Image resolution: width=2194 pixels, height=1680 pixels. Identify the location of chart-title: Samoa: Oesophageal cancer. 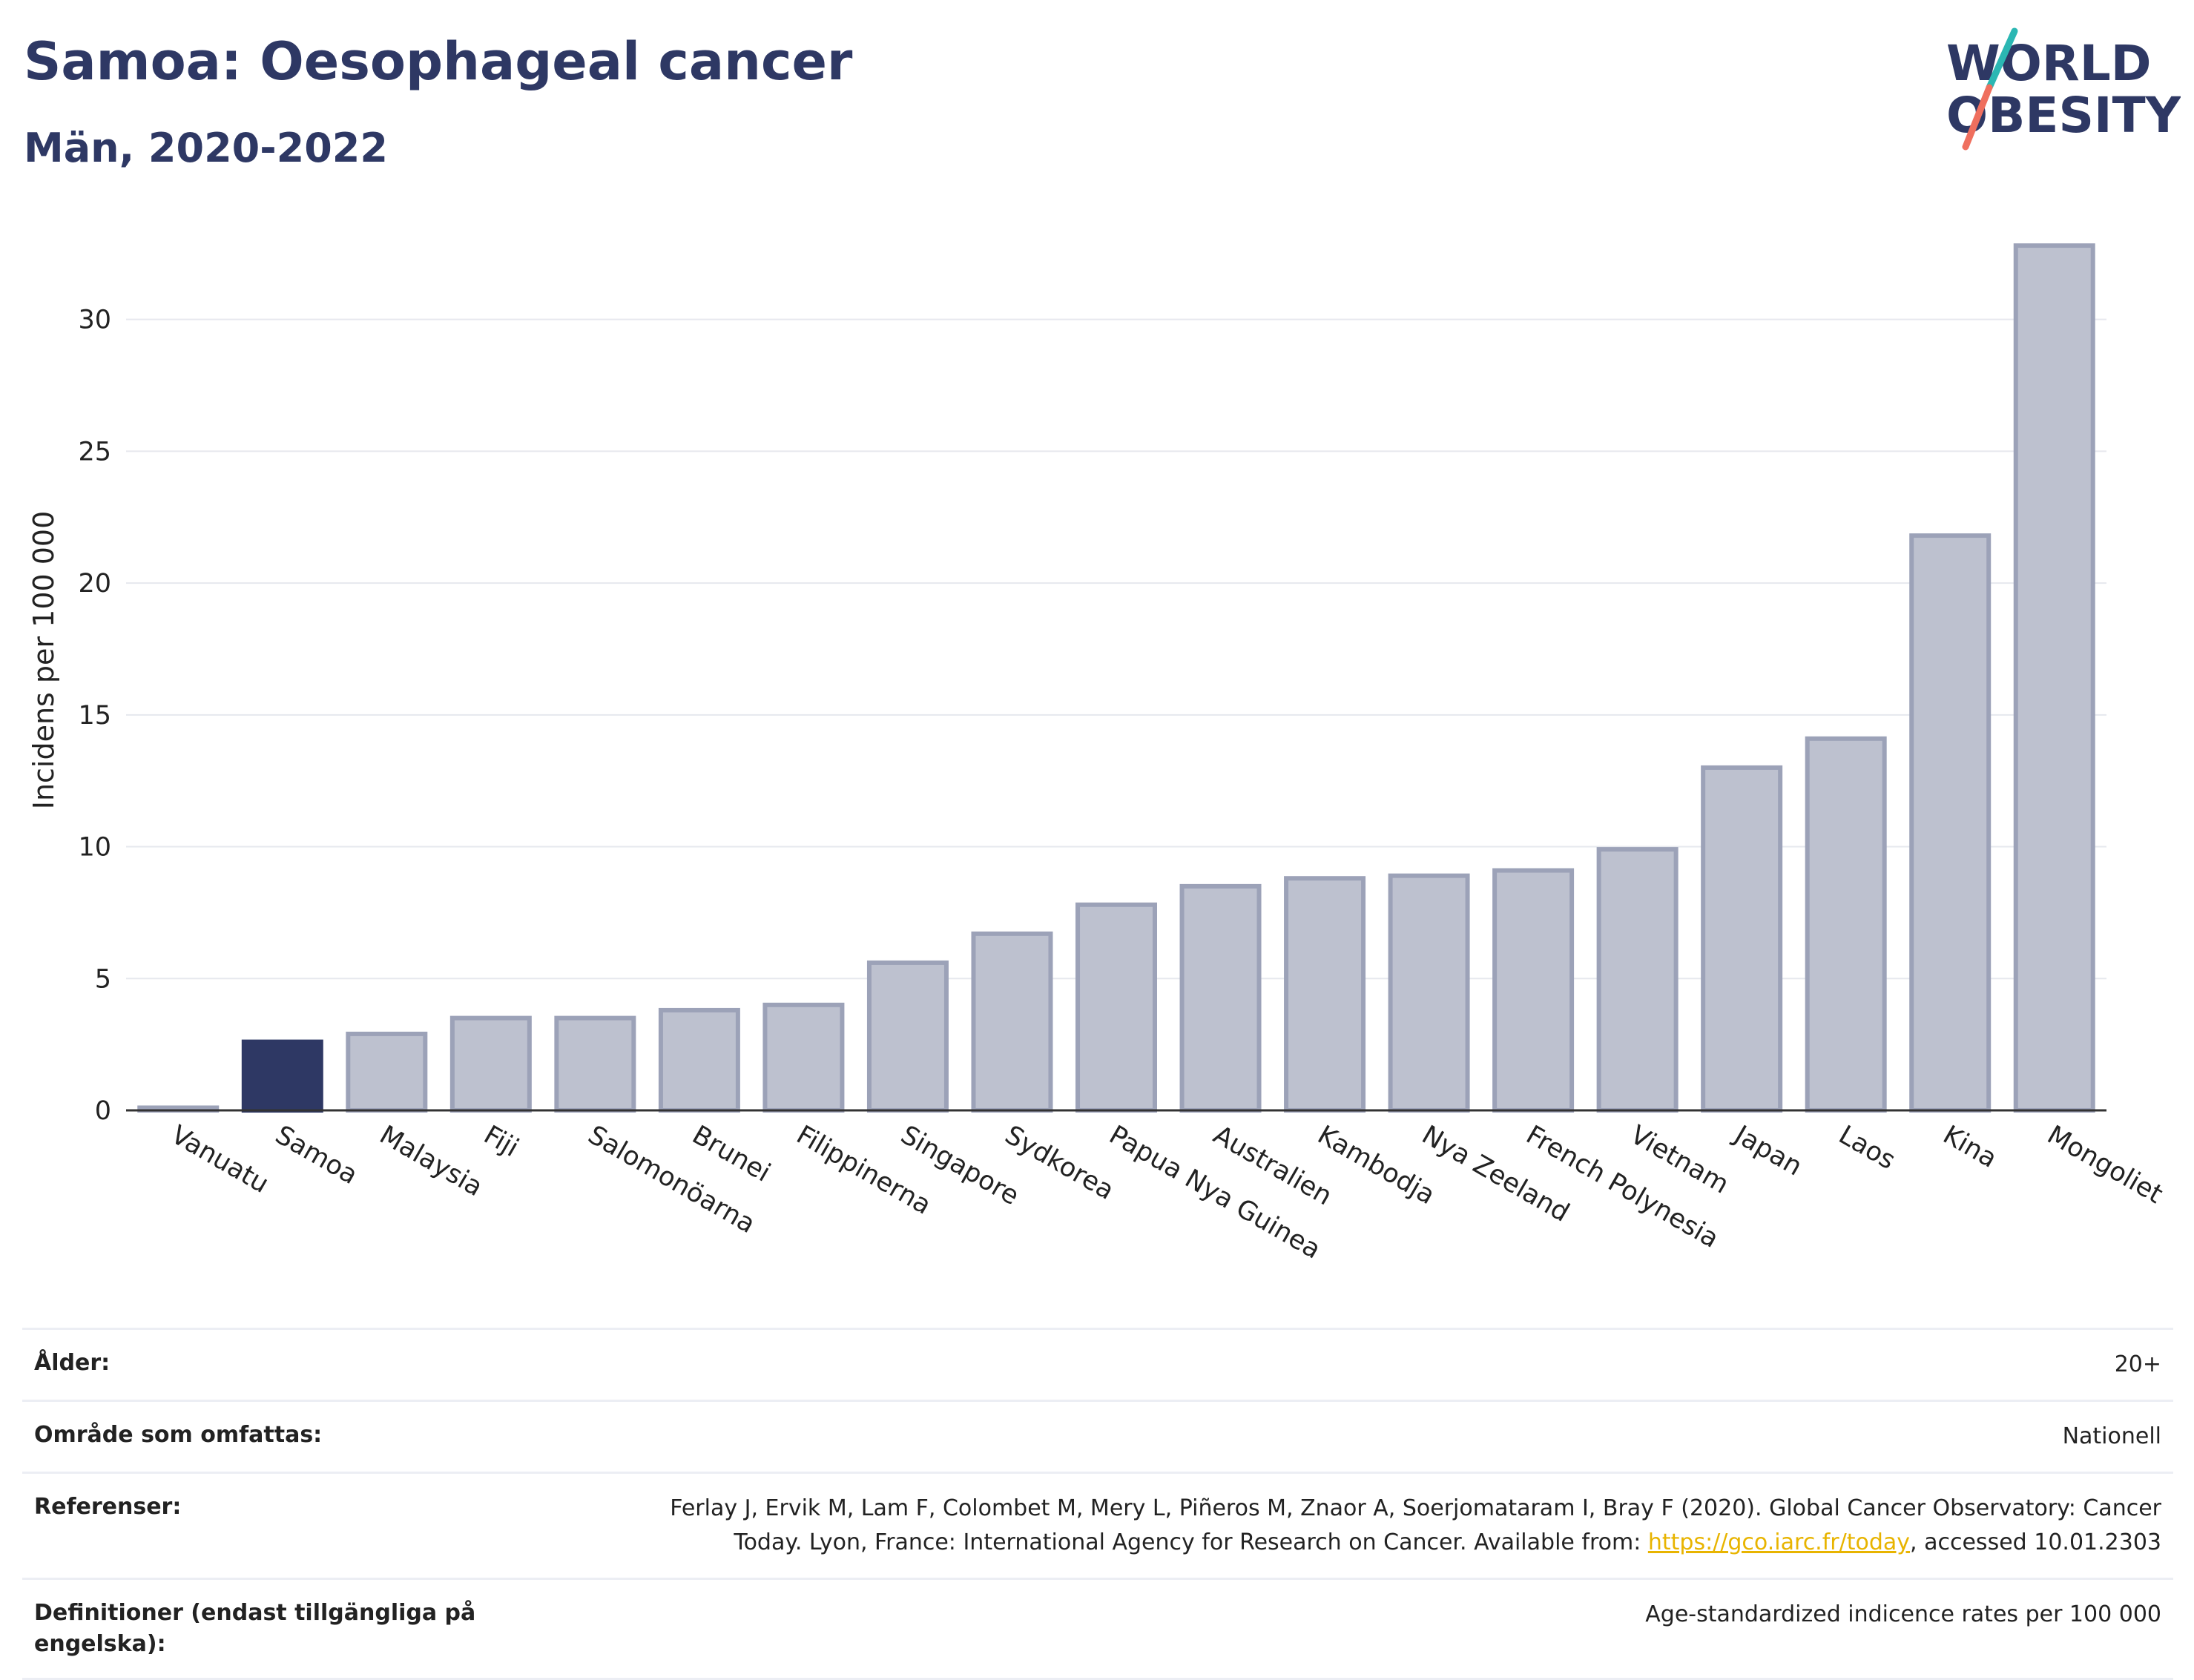
(438, 62).